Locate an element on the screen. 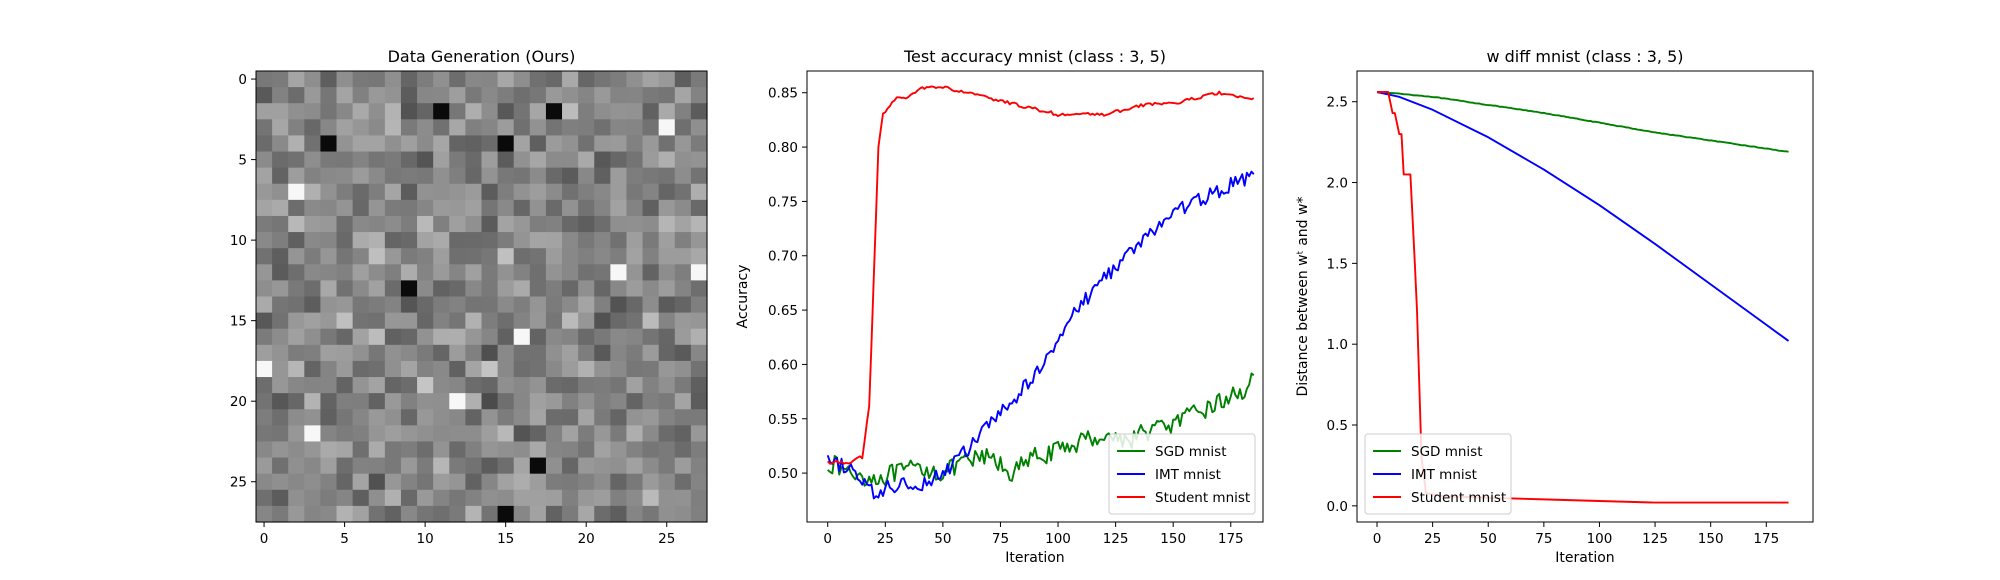  y-tick-label: 0.0 is located at coordinates (1337, 507).